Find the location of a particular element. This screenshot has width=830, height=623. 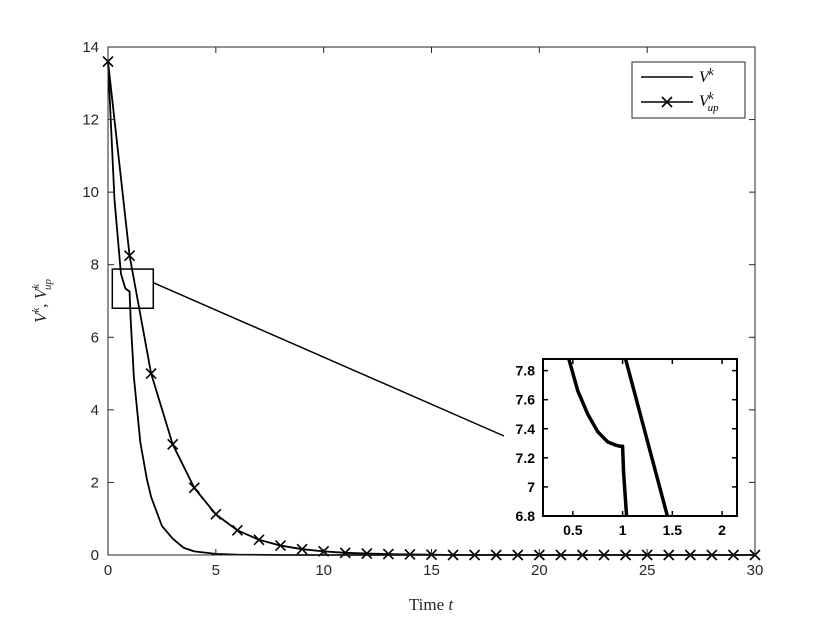

inset-y-tick-label: 7 is located at coordinates (531, 487).